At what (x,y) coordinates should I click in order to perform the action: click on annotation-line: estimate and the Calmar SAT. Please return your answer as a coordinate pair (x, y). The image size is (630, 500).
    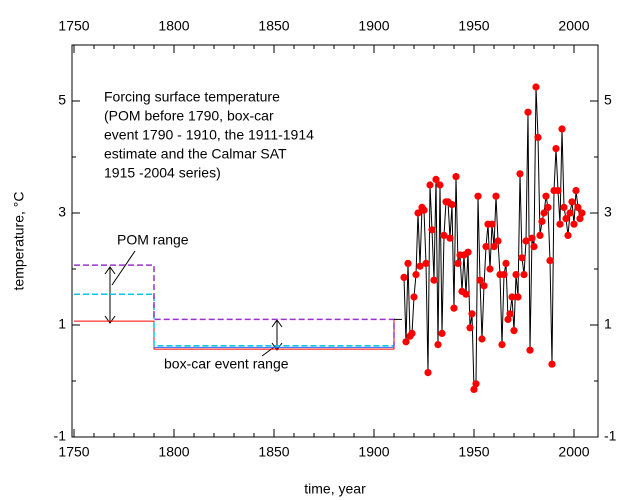
    Looking at the image, I should click on (195, 154).